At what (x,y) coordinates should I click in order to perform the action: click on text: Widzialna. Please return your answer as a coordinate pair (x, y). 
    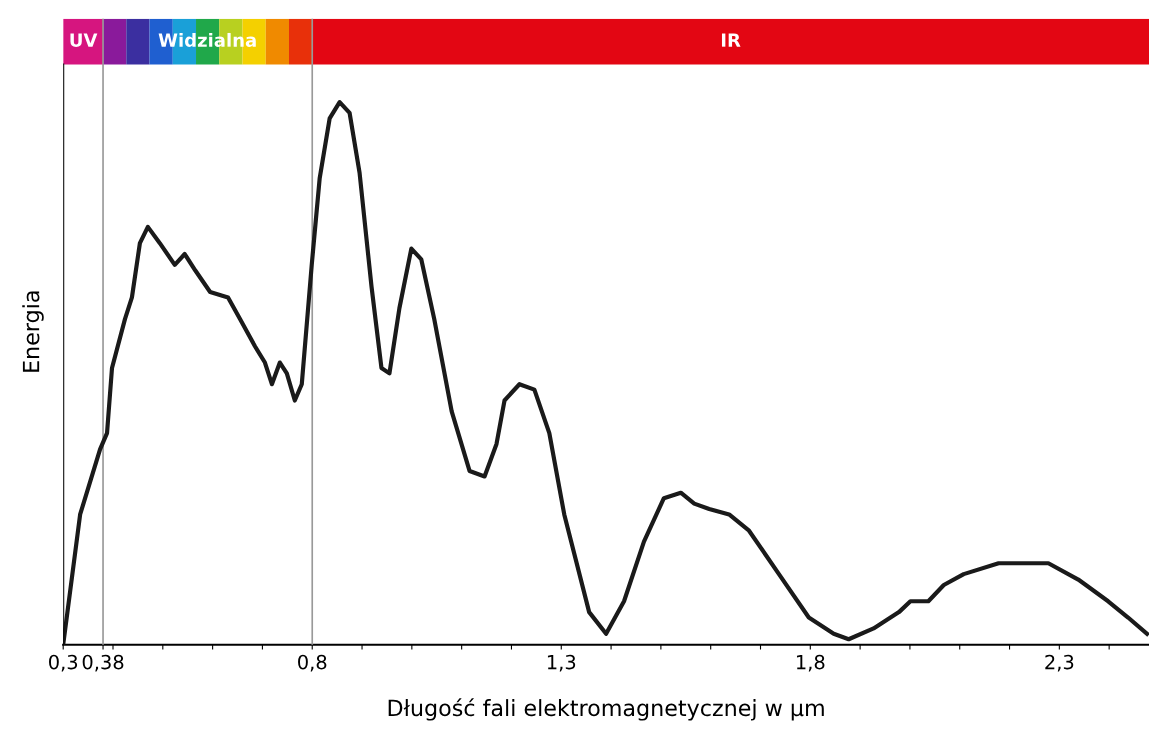
    Looking at the image, I should click on (207, 39).